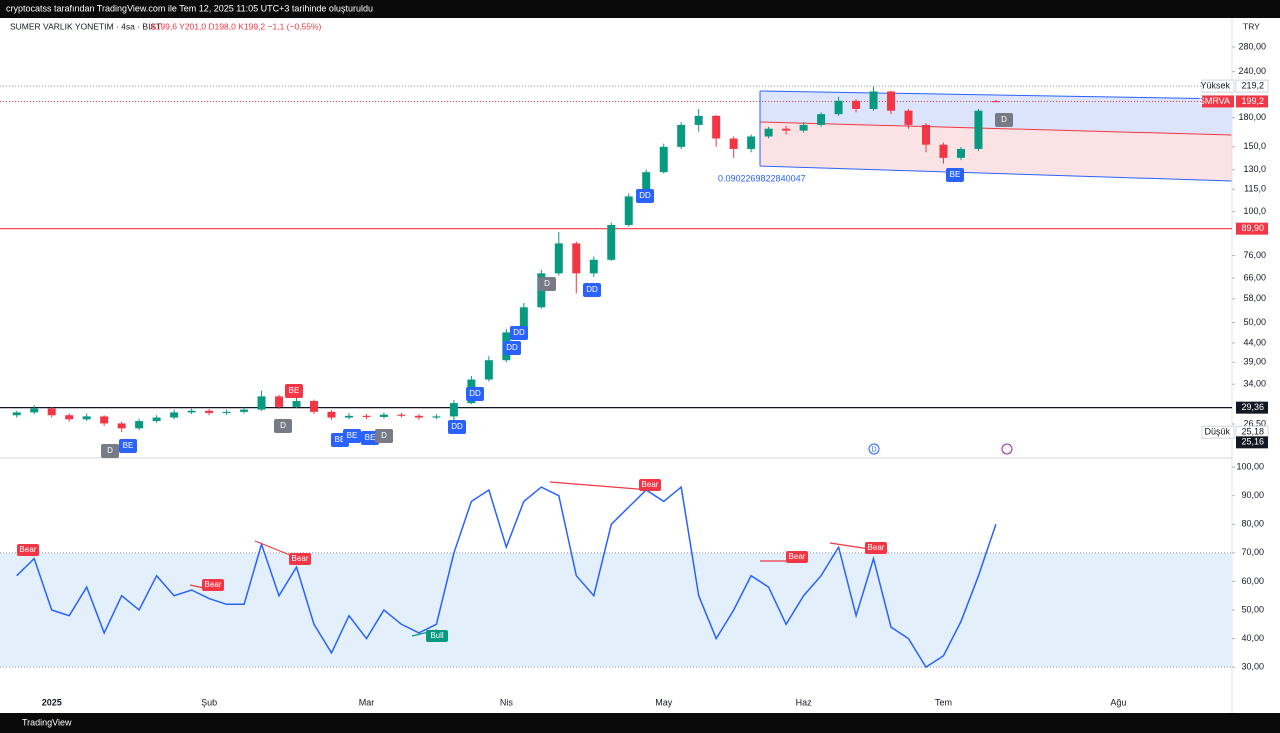  I want to click on tag-name: Düşük, so click(1217, 432).